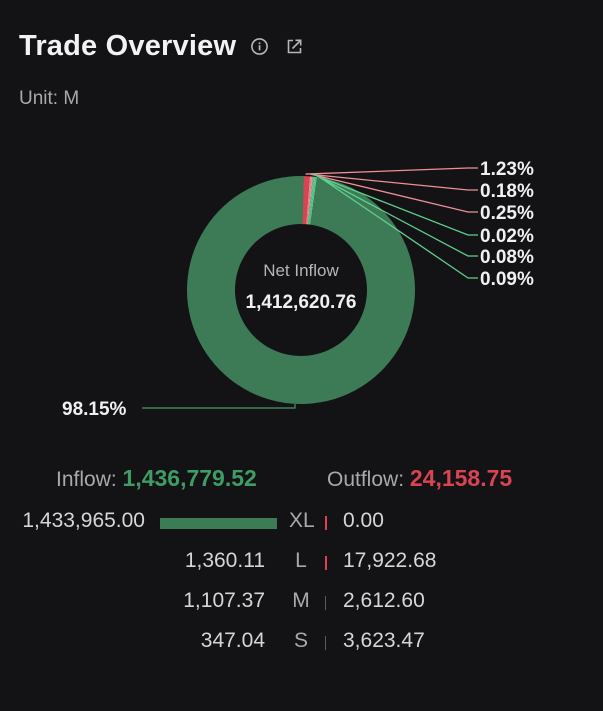 This screenshot has width=603, height=711. I want to click on unit-label: Unit: M, so click(49, 98).